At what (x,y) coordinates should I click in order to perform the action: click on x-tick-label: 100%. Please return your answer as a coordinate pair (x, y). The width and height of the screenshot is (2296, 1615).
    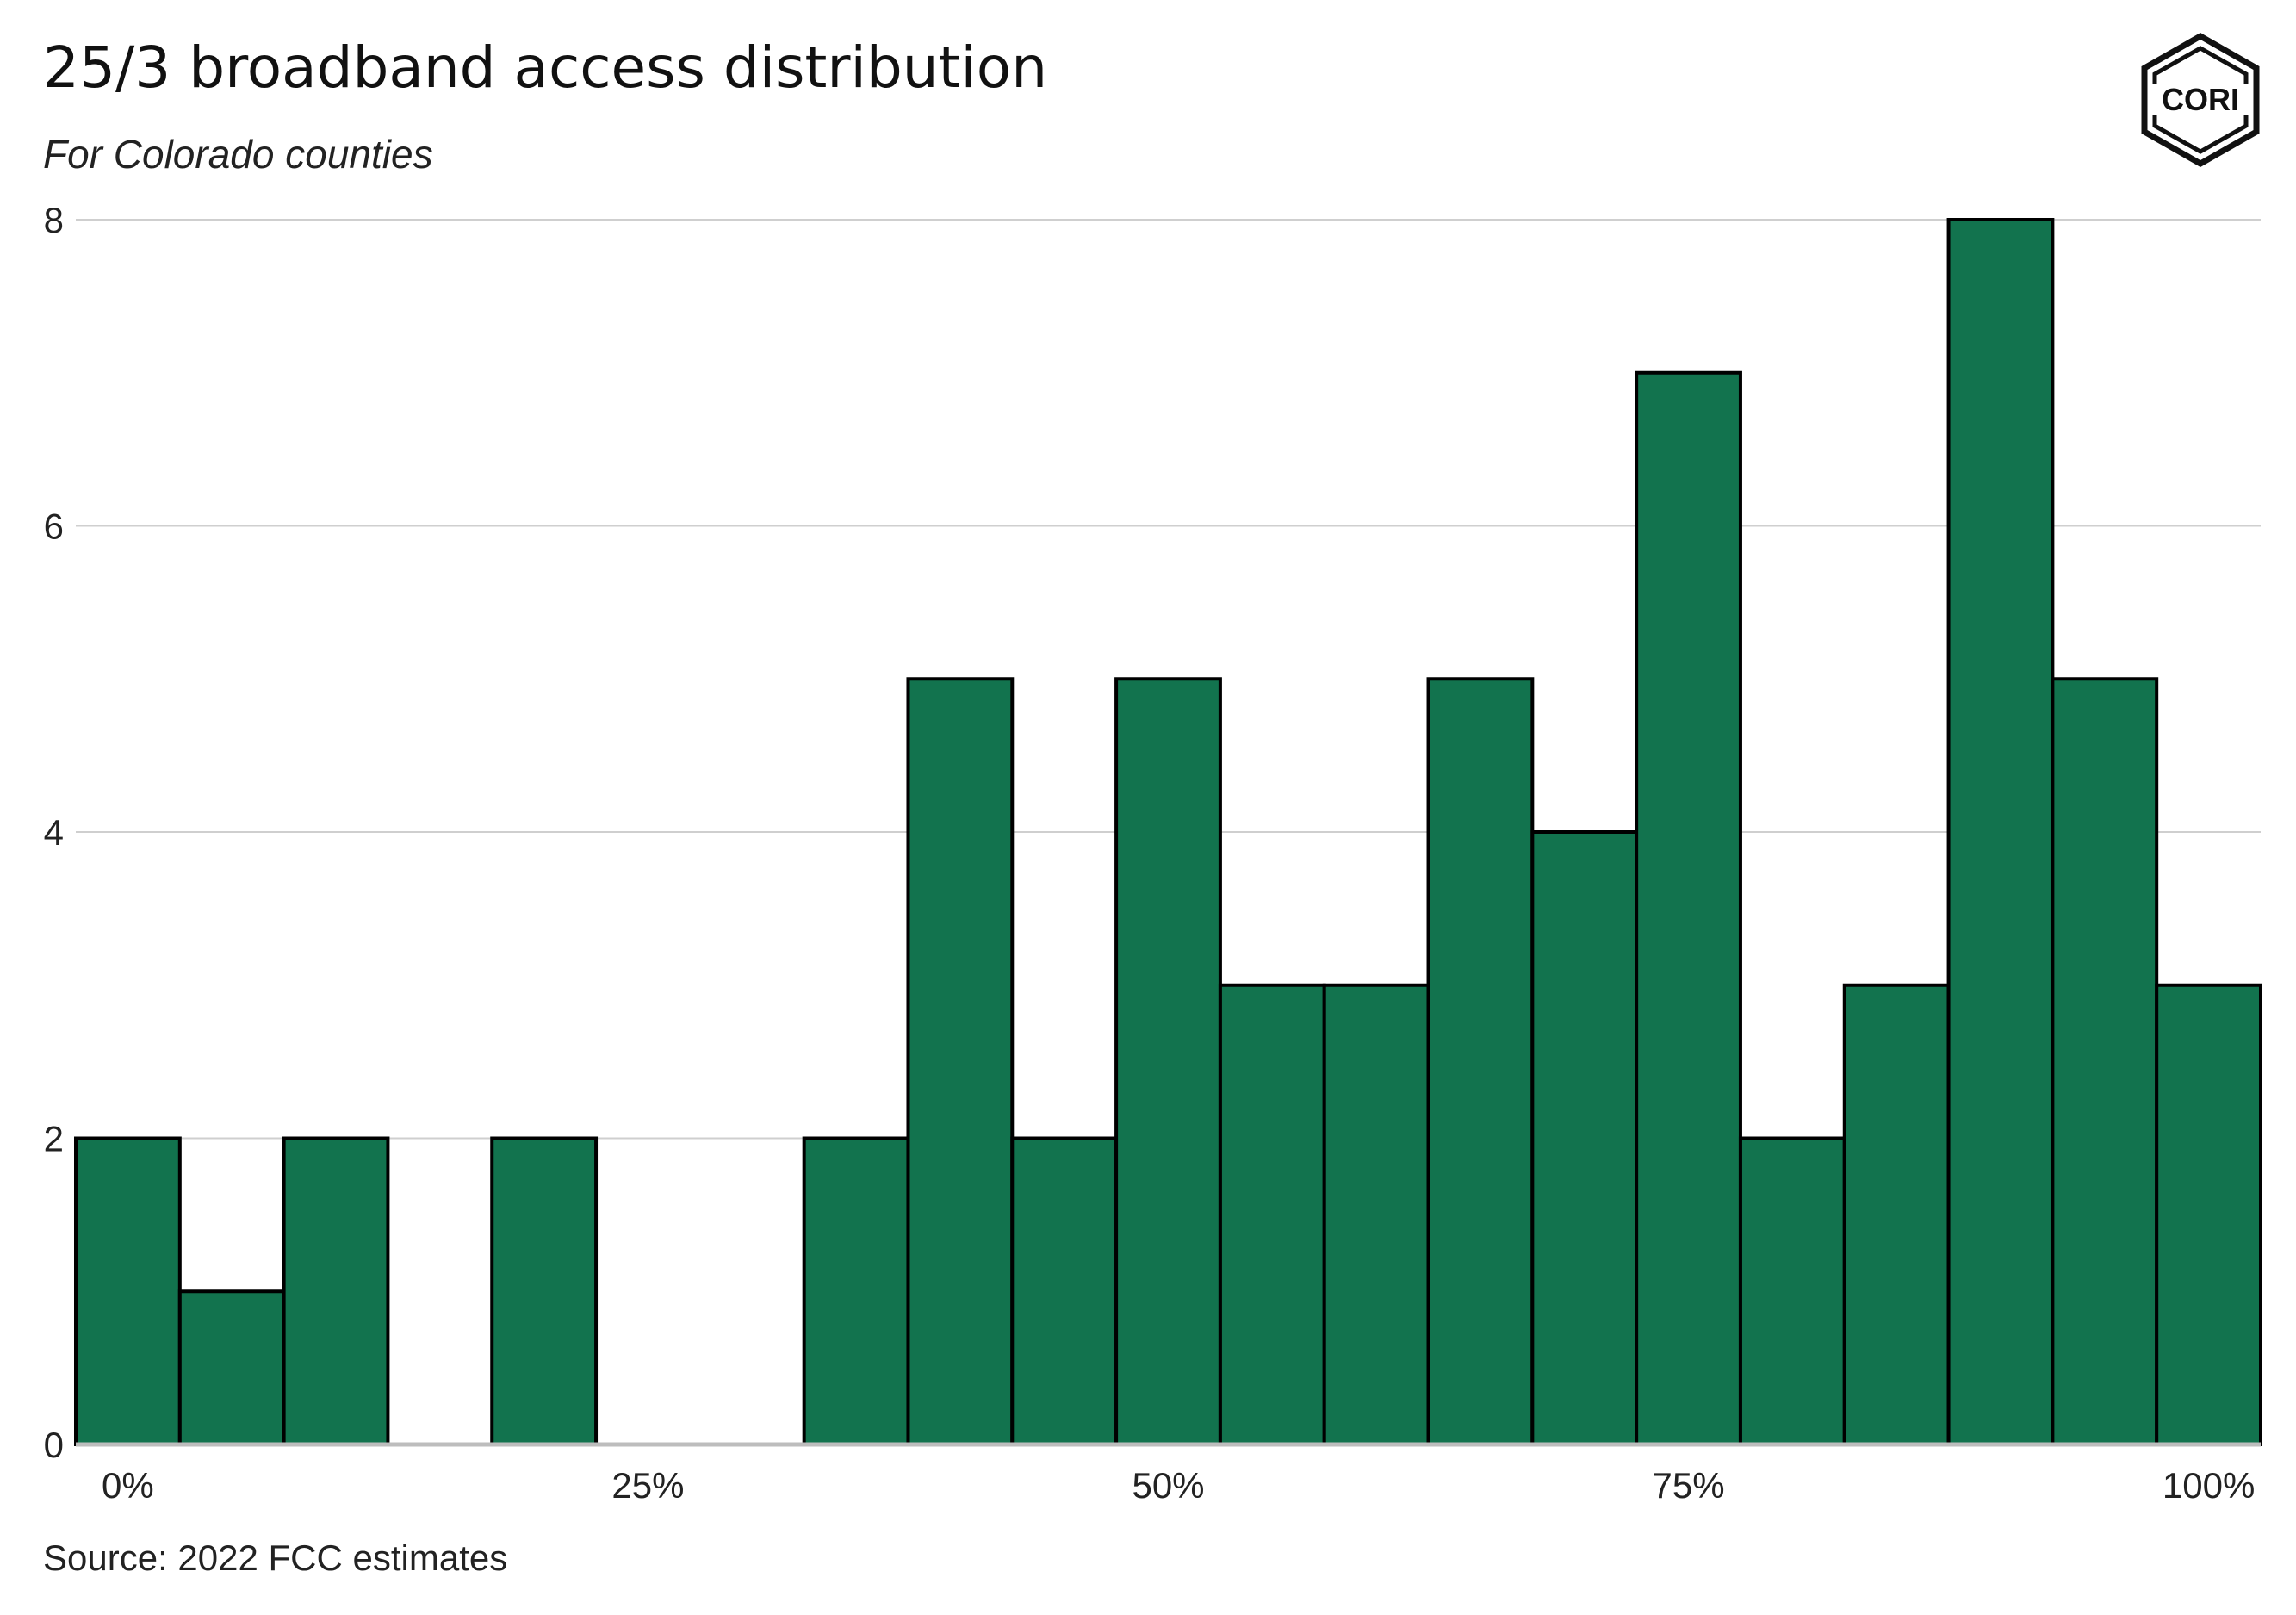
    Looking at the image, I should click on (2209, 1485).